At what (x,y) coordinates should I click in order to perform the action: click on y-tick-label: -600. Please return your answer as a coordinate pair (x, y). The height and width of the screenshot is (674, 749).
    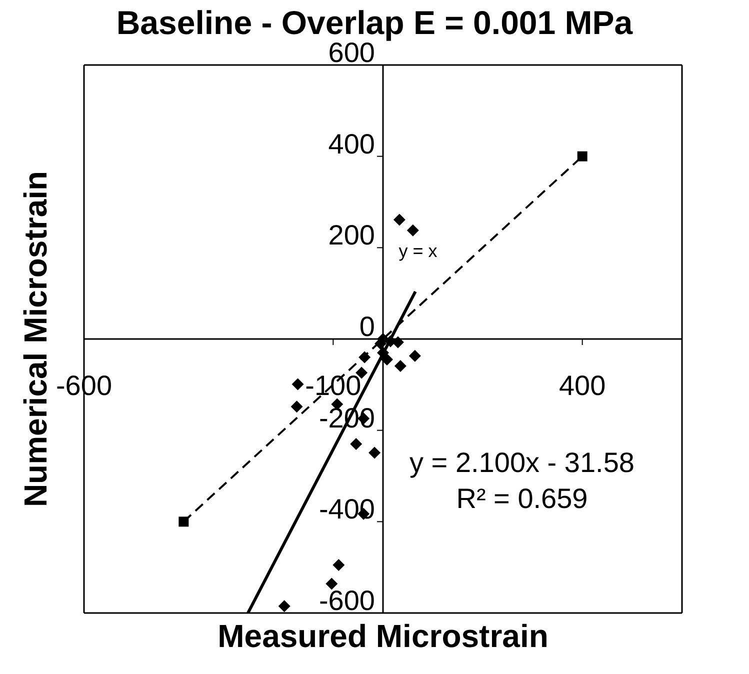
    Looking at the image, I should click on (346, 600).